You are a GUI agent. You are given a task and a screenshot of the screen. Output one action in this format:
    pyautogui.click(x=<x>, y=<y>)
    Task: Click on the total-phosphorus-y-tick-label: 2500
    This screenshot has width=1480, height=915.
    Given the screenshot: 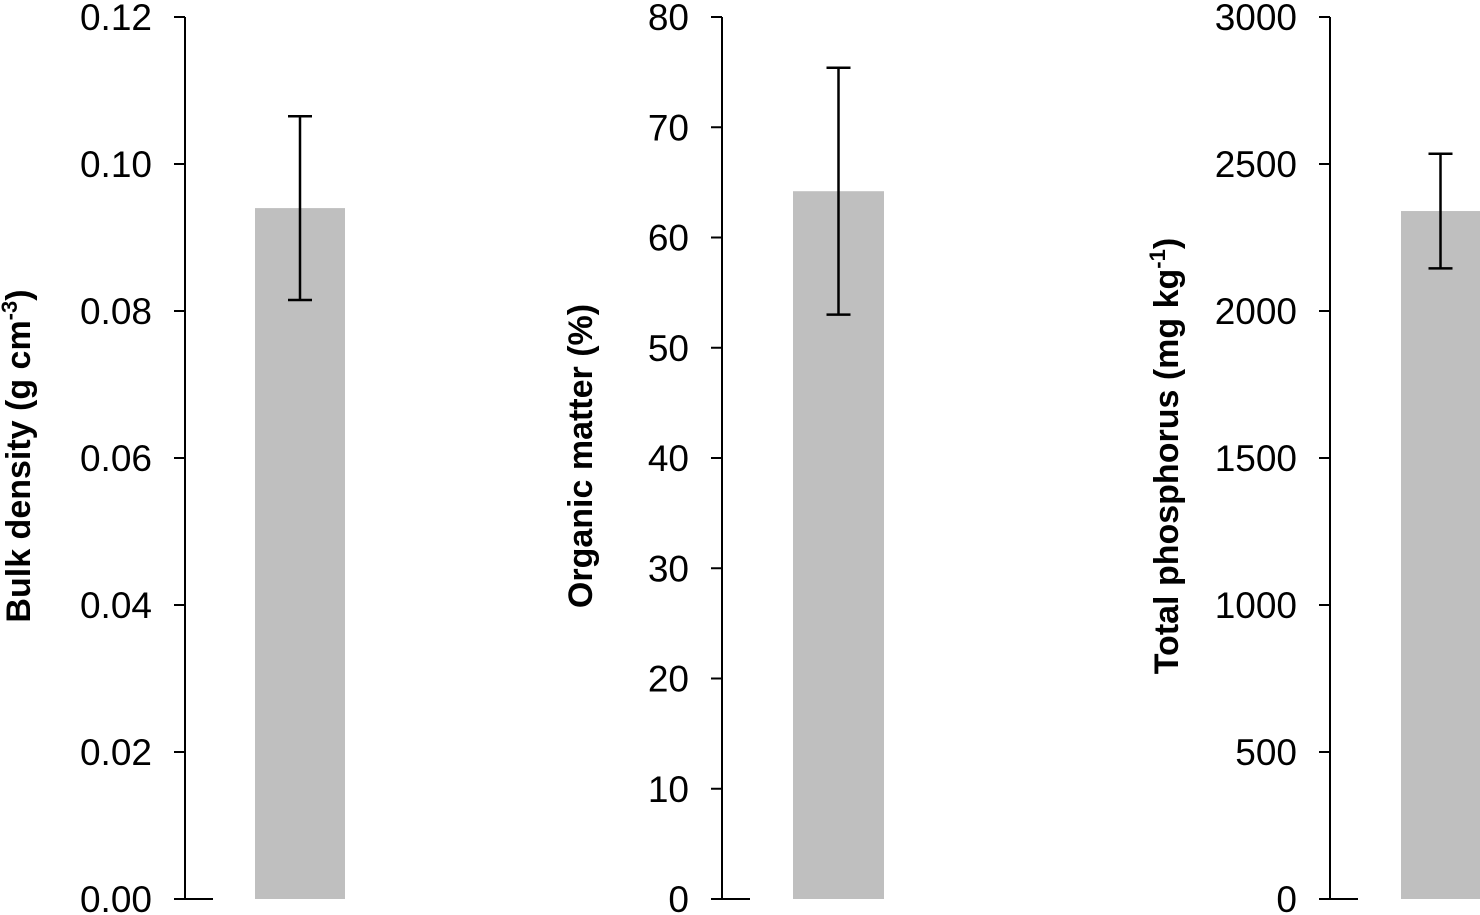 What is the action you would take?
    pyautogui.click(x=1256, y=164)
    